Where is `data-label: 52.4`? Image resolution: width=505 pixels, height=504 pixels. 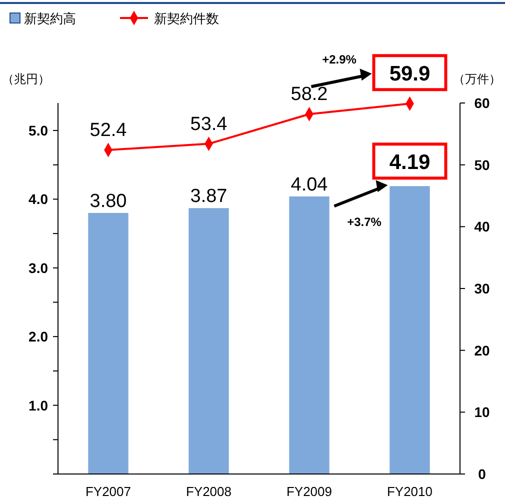
data-label: 52.4 is located at coordinates (109, 130).